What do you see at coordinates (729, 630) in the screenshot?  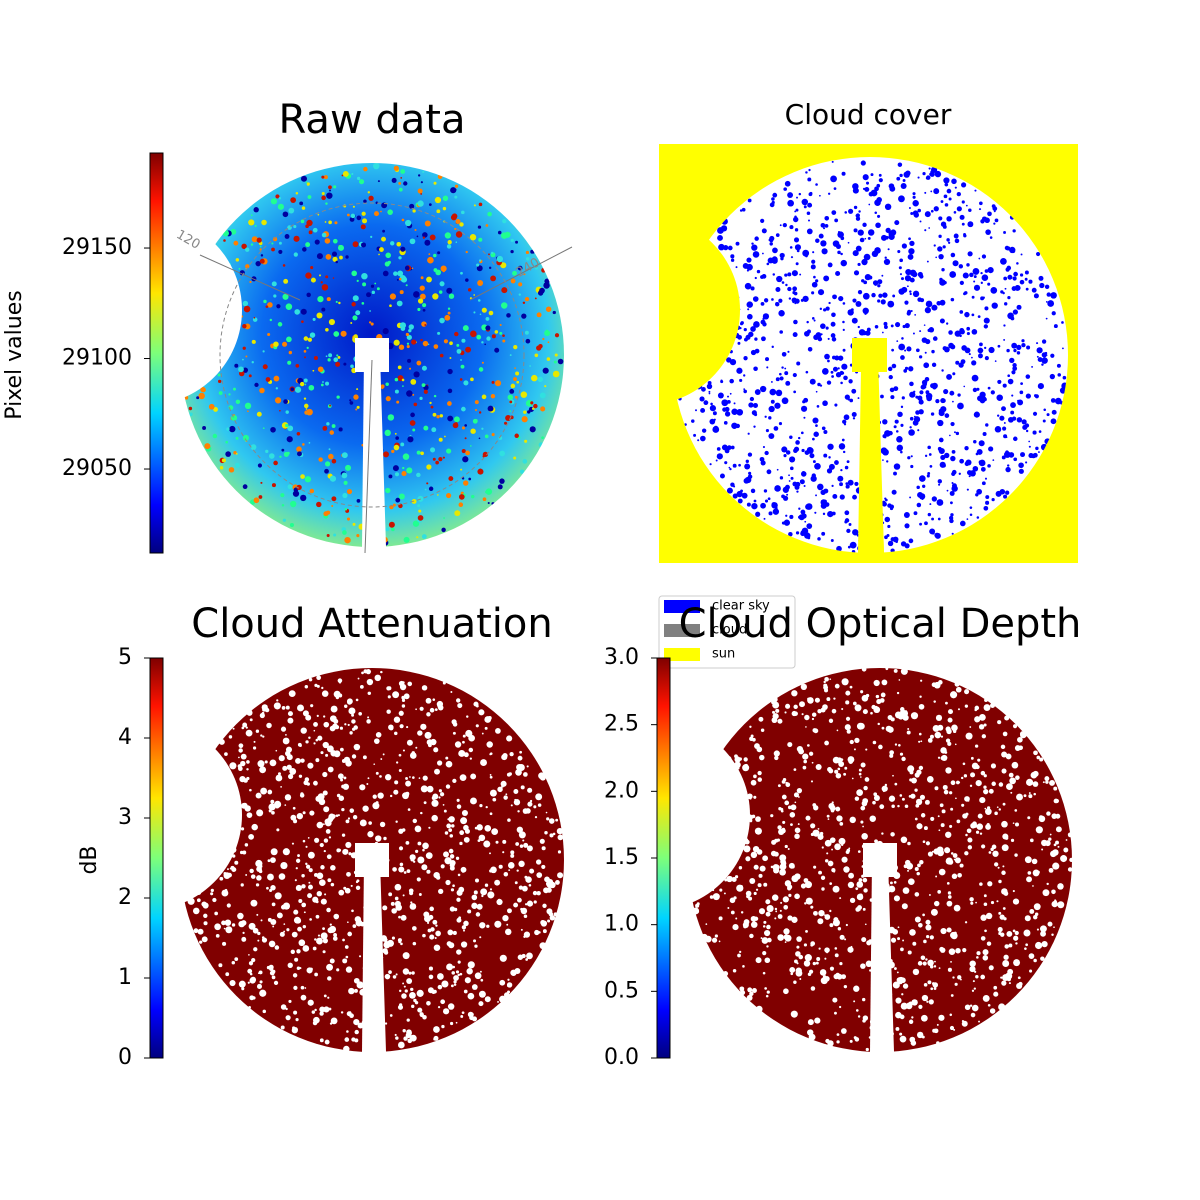 I see `legend-label: cloud` at bounding box center [729, 630].